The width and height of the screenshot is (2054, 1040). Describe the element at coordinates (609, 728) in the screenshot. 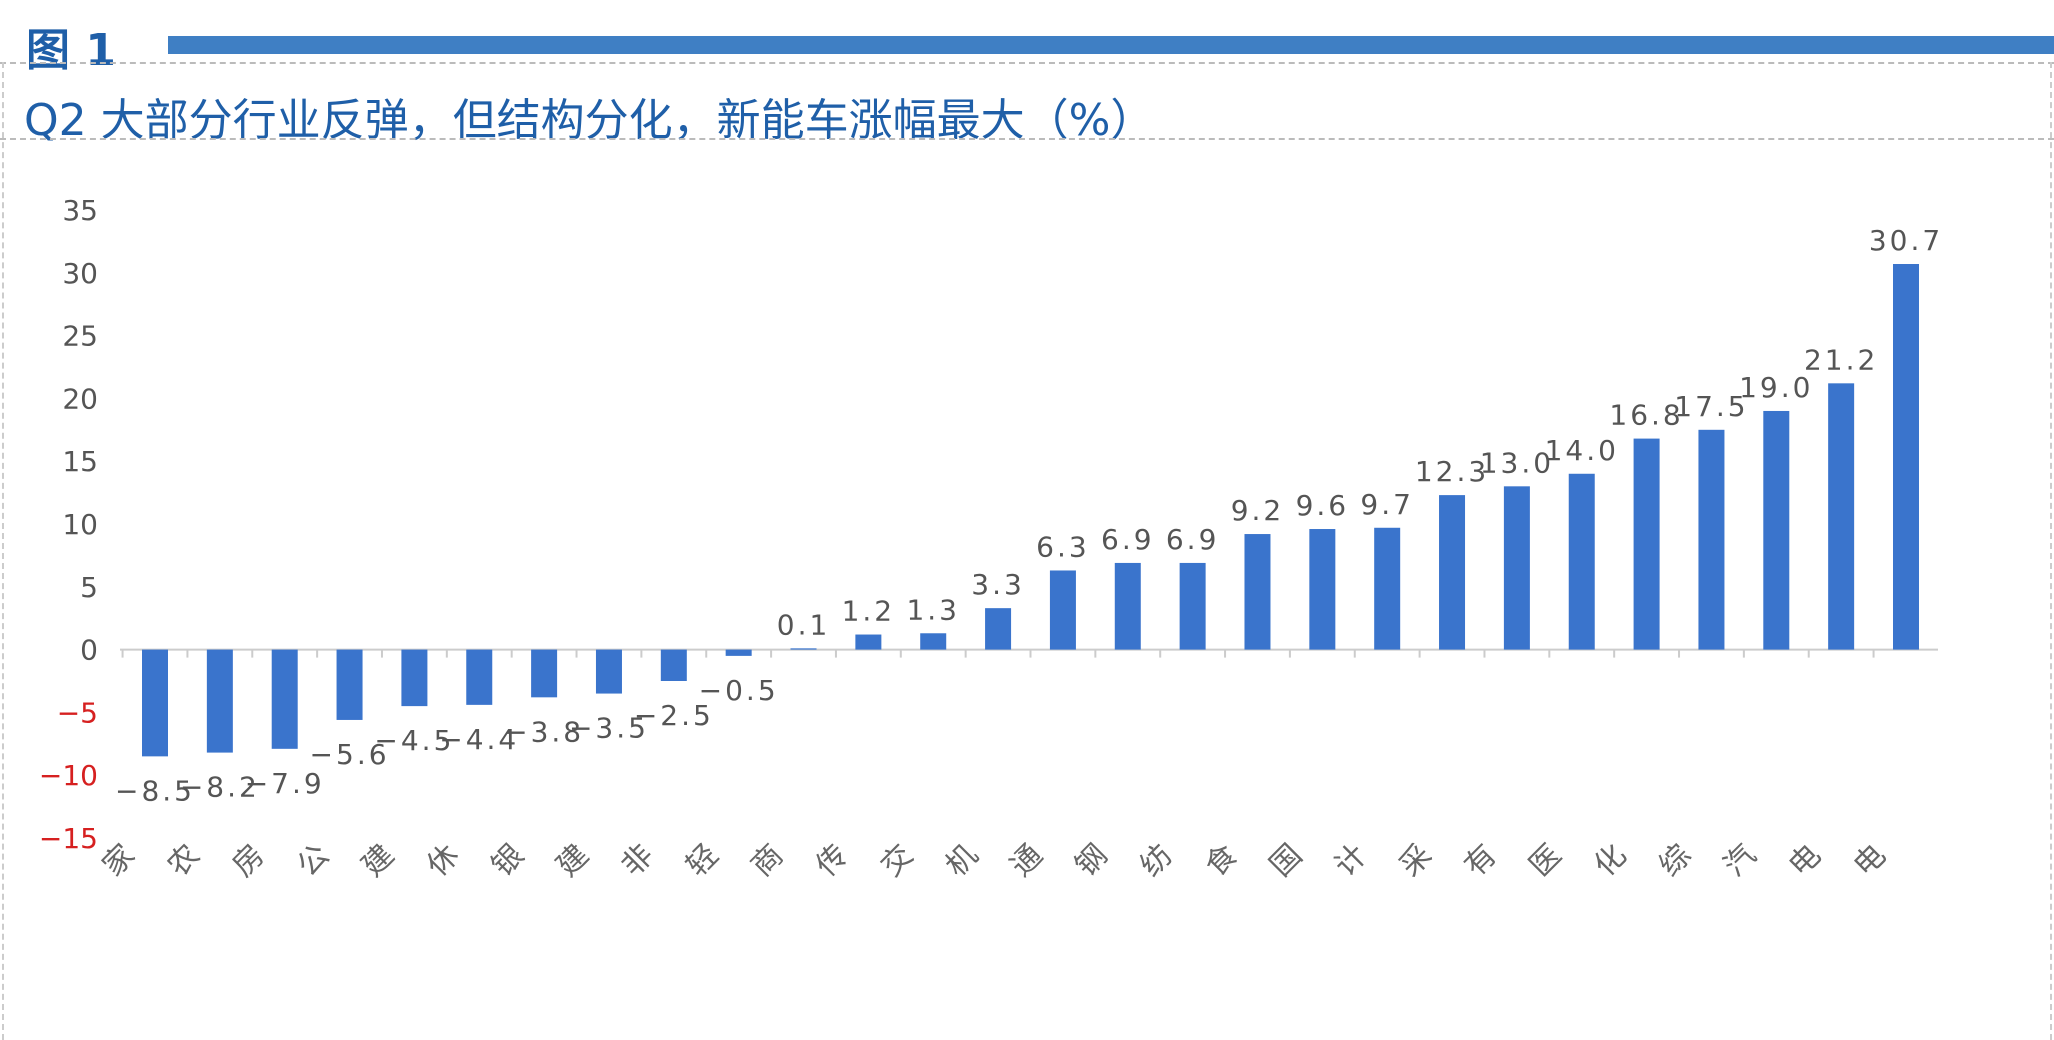

I see `data-label: −3.5` at that location.